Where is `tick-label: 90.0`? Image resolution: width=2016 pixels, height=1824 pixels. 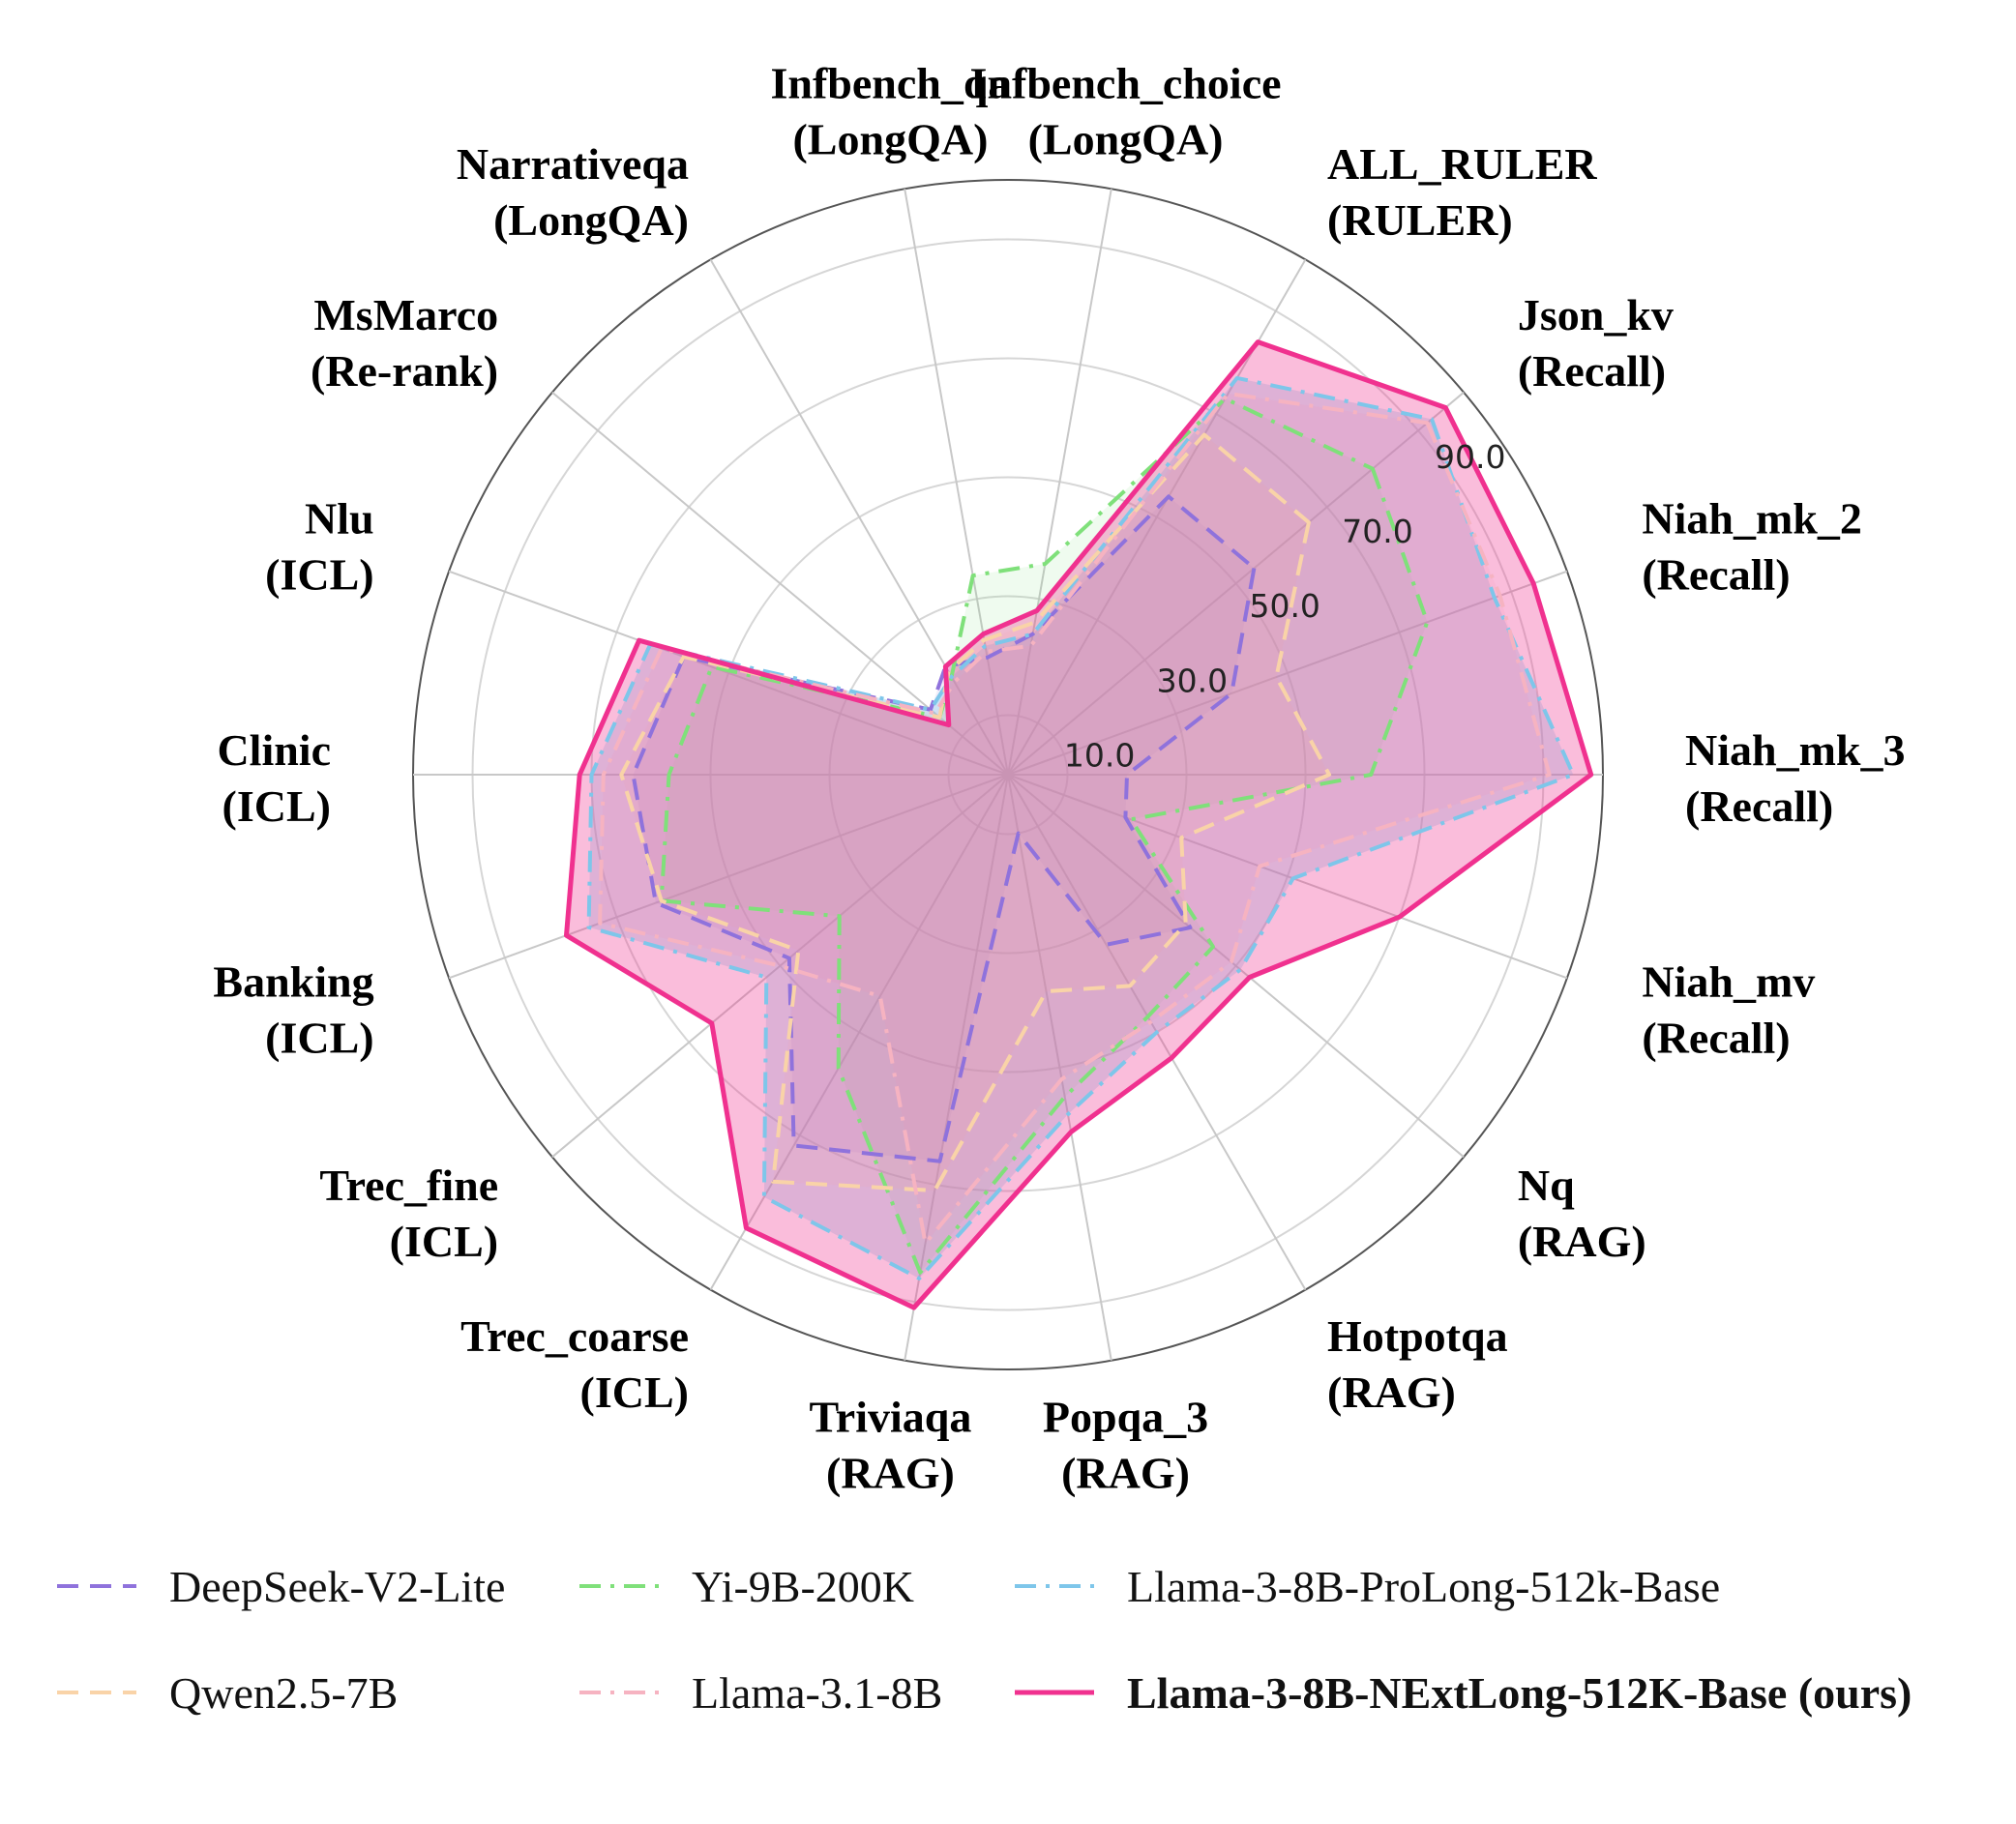
tick-label: 90.0 is located at coordinates (1470, 457).